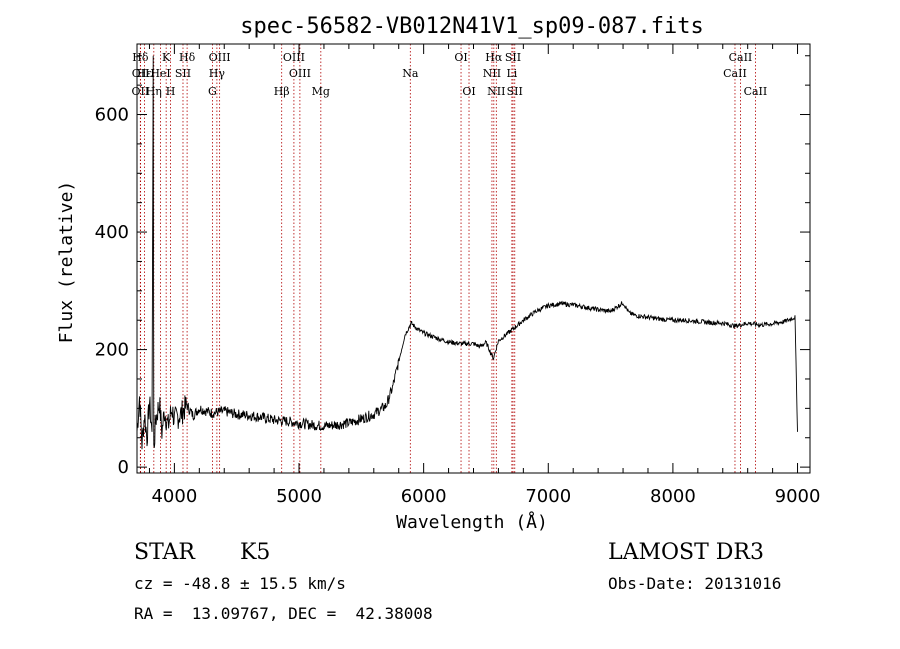 Image resolution: width=900 pixels, height=649 pixels. I want to click on redshift-cz: cz = -48.8 ± 15.5 km/s, so click(240, 583).